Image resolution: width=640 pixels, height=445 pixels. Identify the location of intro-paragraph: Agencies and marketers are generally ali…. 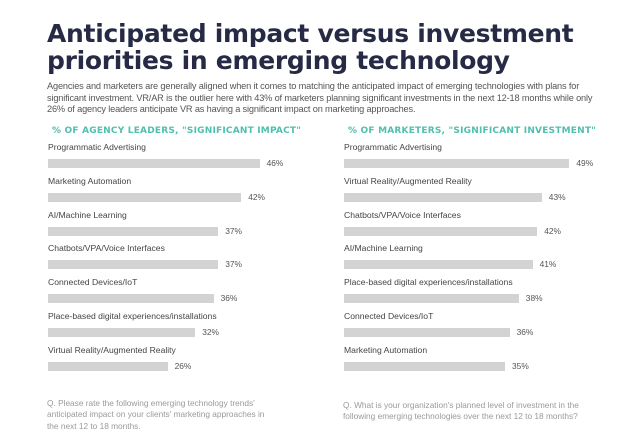
(320, 97).